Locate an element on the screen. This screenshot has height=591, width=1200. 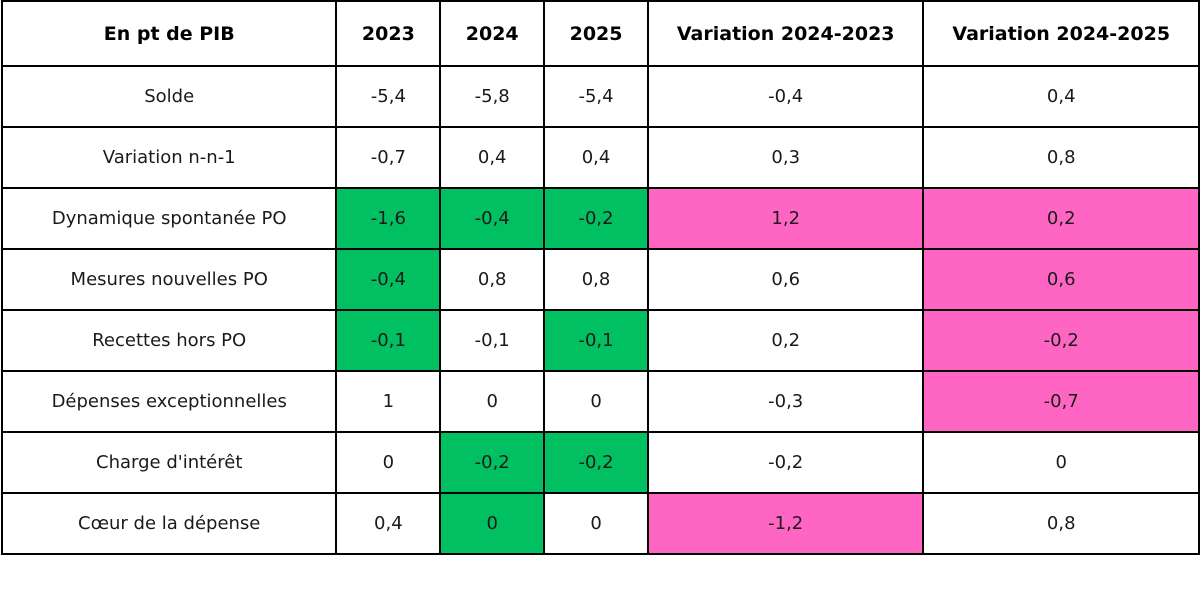
row-label: Recettes hors PO is located at coordinates (169, 340).